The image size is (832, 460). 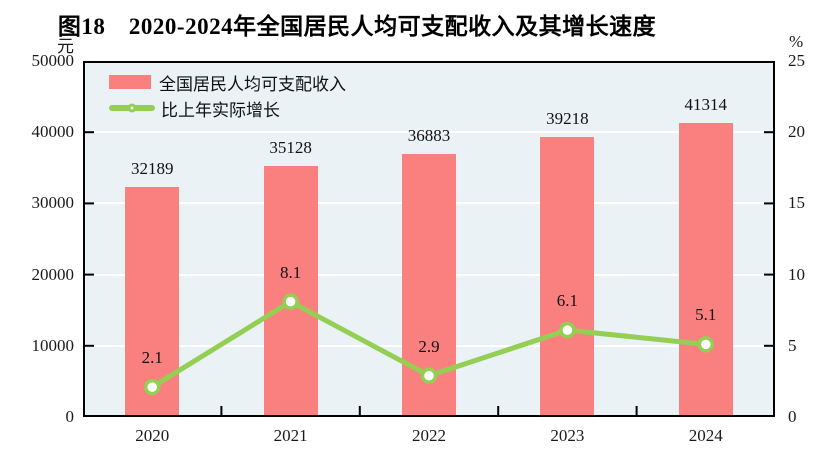 What do you see at coordinates (70, 416) in the screenshot?
I see `left-axis-tick-label: 0` at bounding box center [70, 416].